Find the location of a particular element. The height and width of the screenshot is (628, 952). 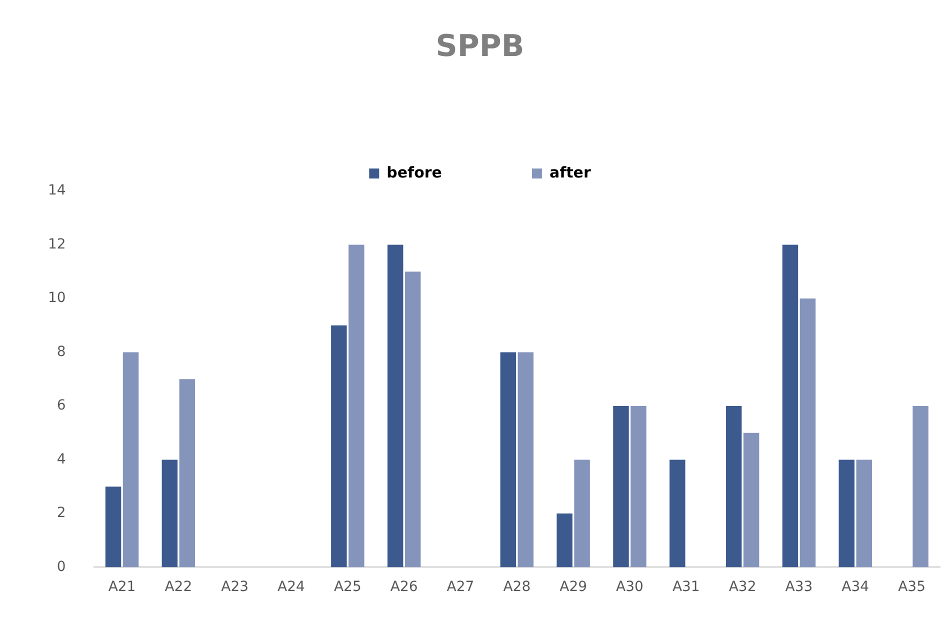

x-tick-label: A21 is located at coordinates (122, 587).